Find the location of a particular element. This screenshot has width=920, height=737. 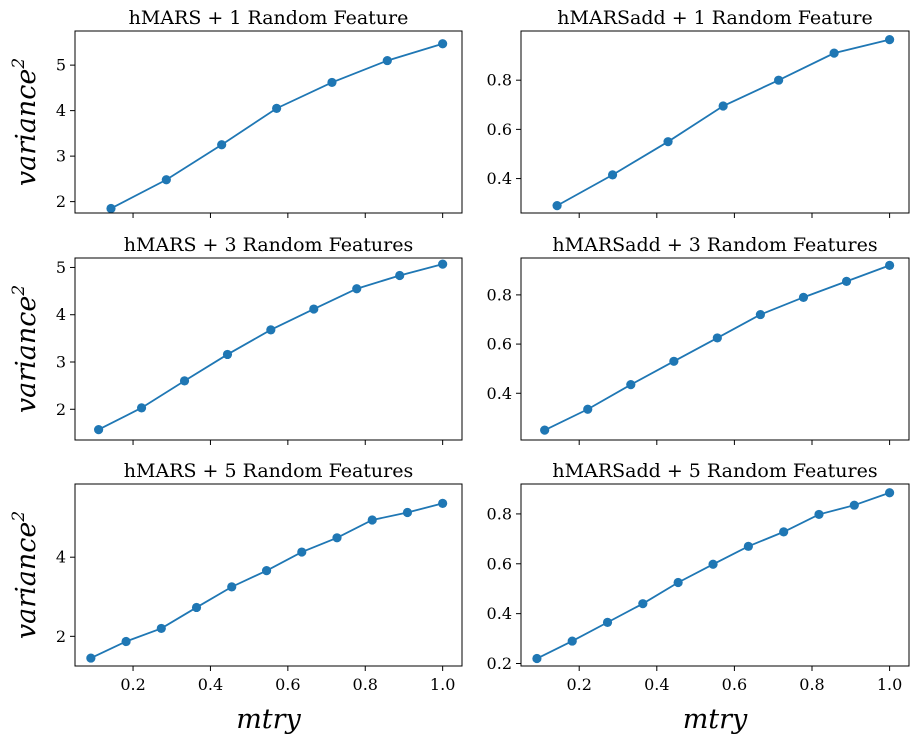

panel-title: hMARSadd + 3 Random Features is located at coordinates (714, 245).